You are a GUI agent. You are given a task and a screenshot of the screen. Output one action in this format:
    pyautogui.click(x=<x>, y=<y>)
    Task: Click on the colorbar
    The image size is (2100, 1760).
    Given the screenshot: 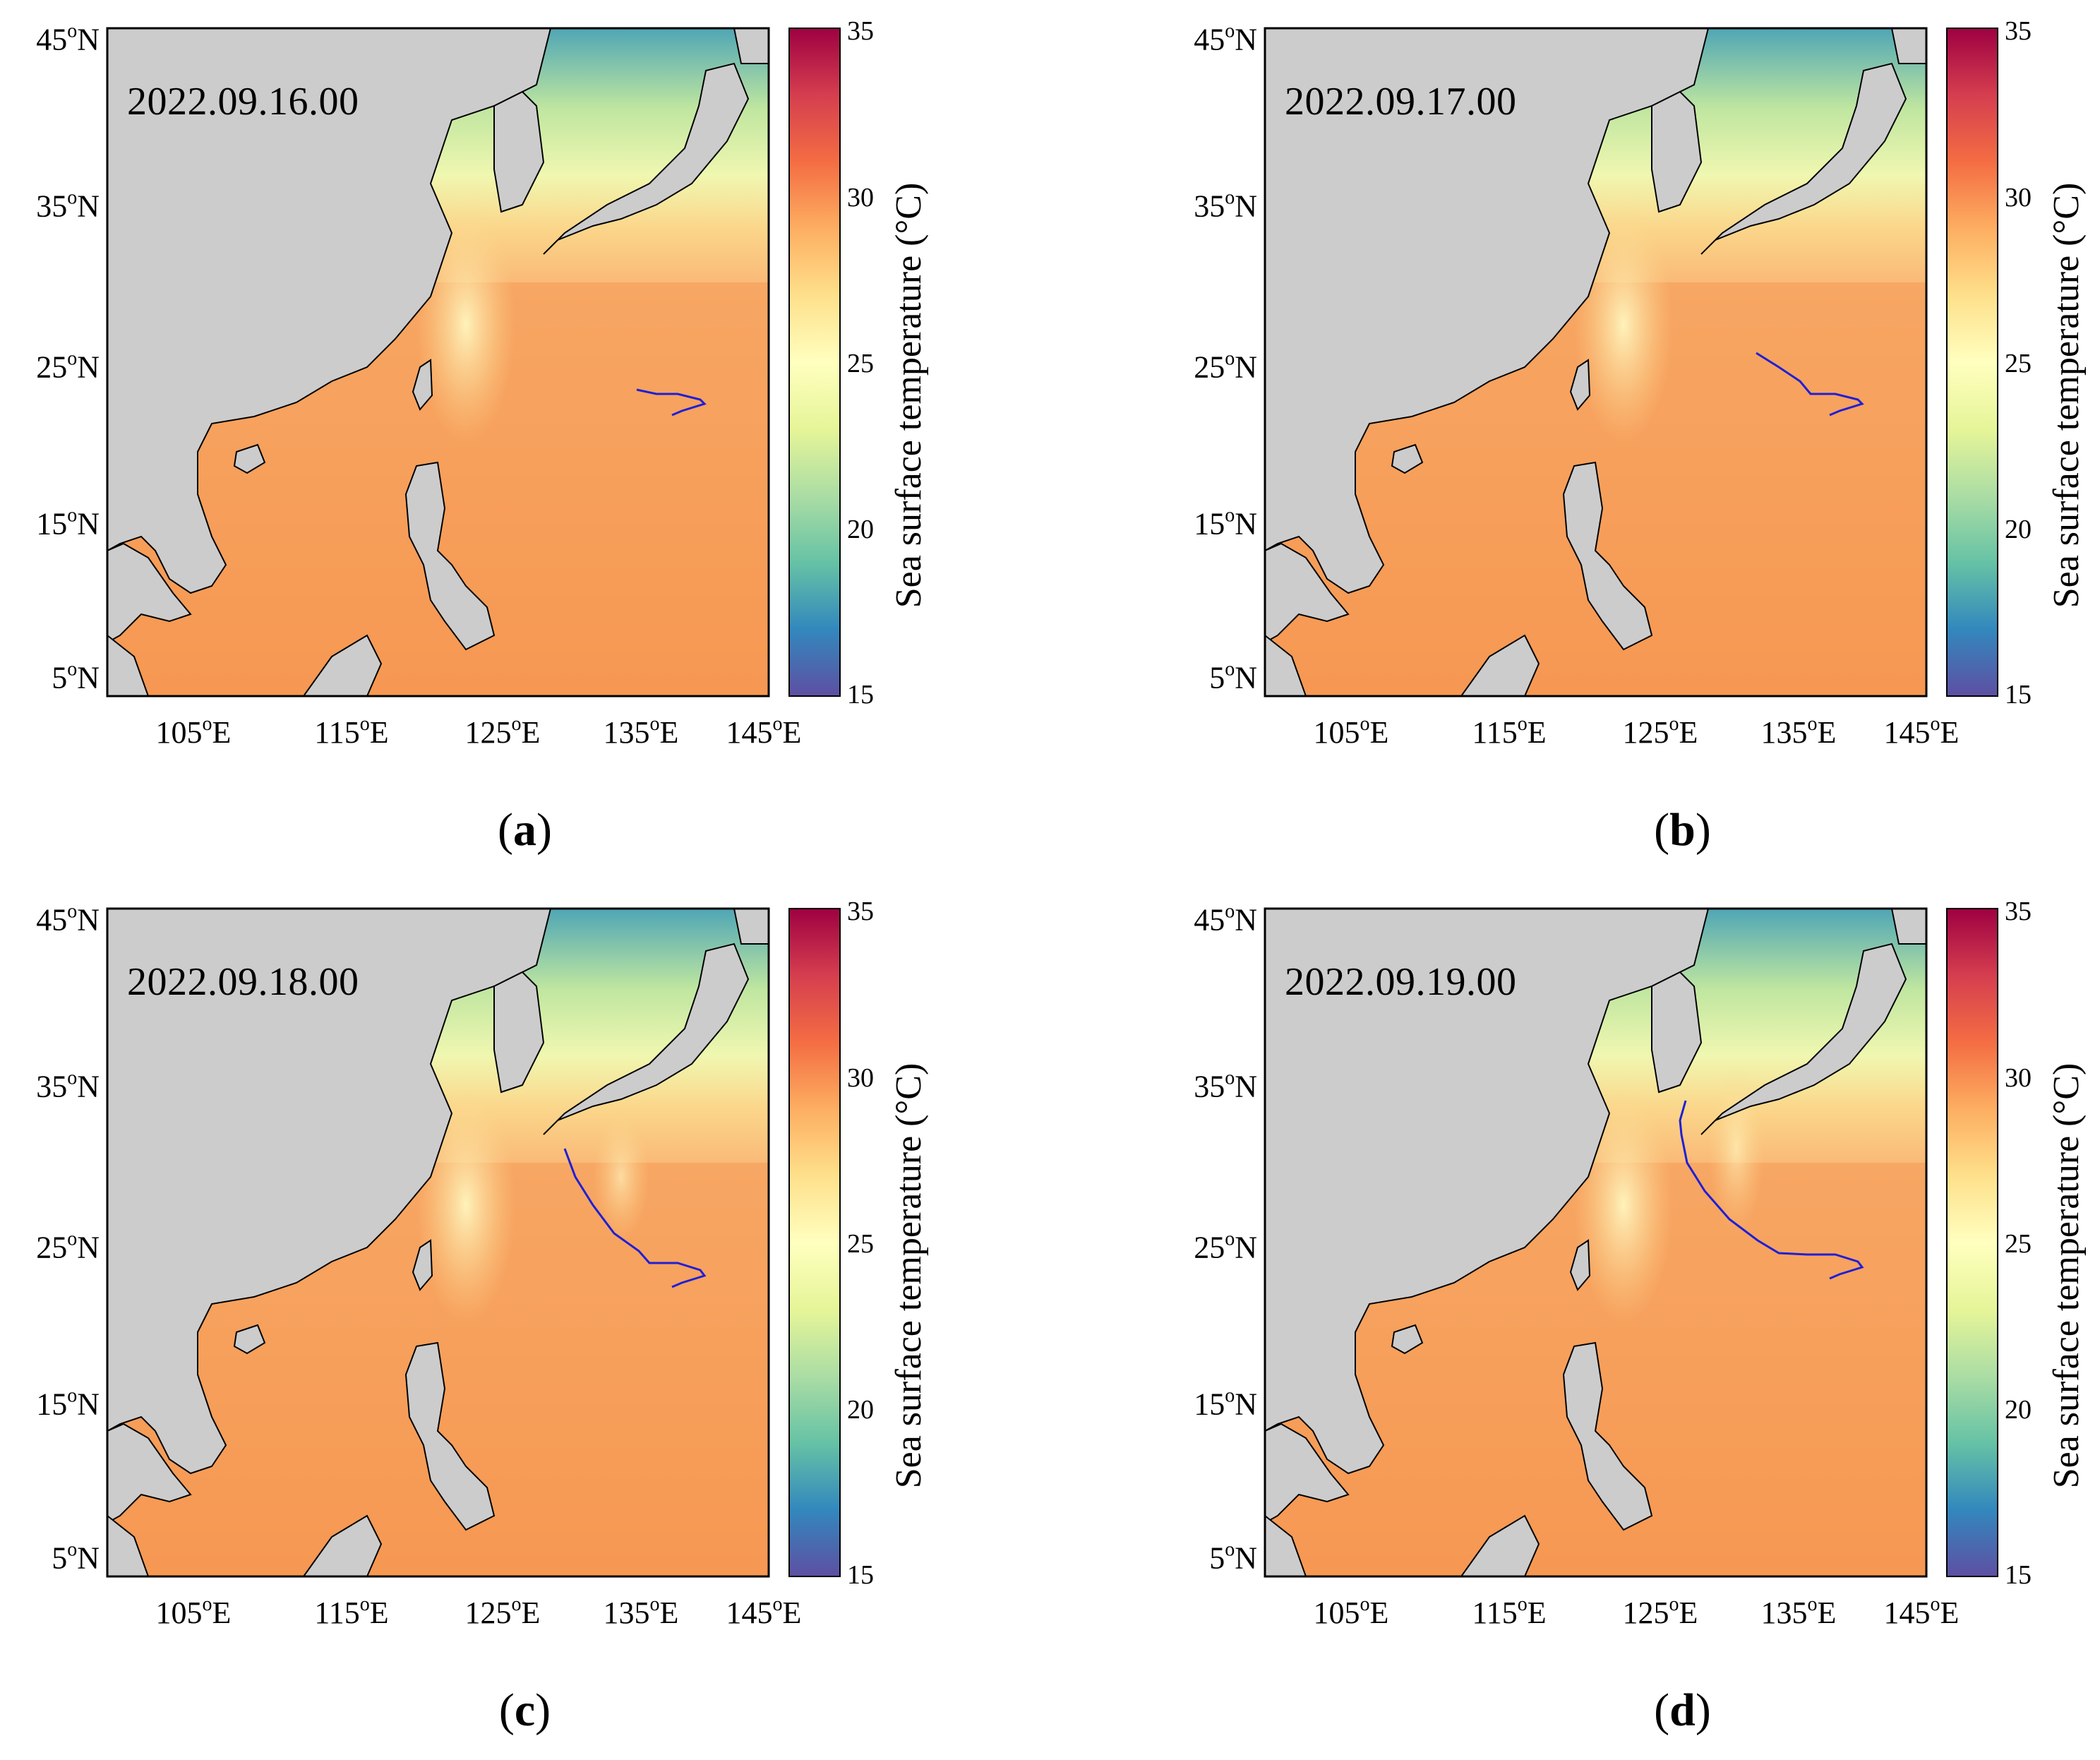 What is the action you would take?
    pyautogui.click(x=814, y=362)
    